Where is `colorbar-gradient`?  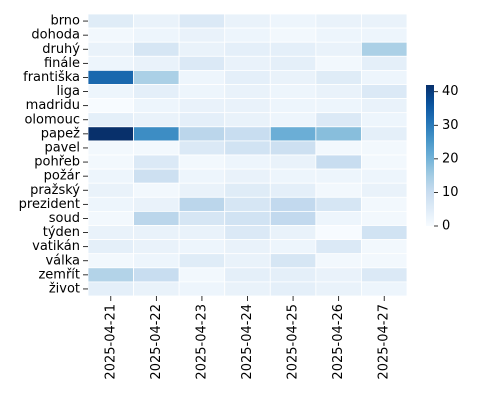 colorbar-gradient is located at coordinates (430, 155).